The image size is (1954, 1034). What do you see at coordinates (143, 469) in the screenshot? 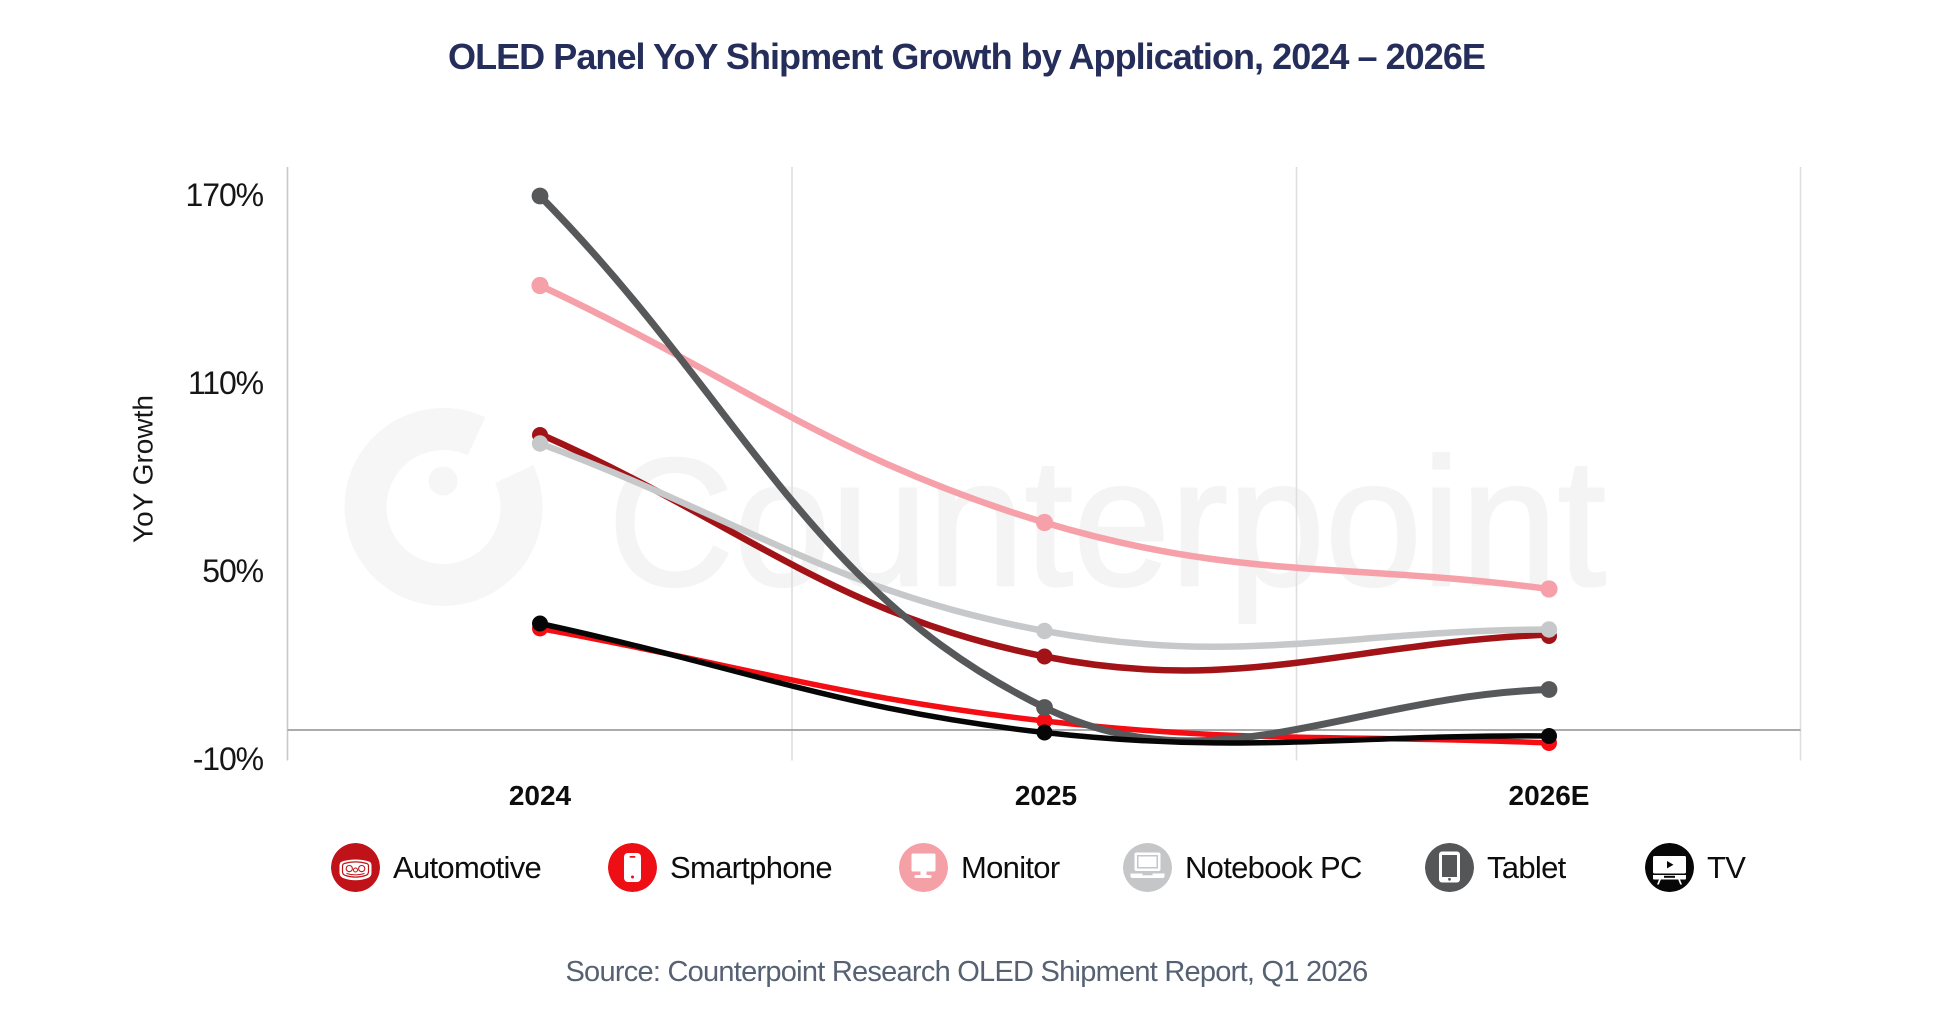
I see `svg-text: YoY Growth` at bounding box center [143, 469].